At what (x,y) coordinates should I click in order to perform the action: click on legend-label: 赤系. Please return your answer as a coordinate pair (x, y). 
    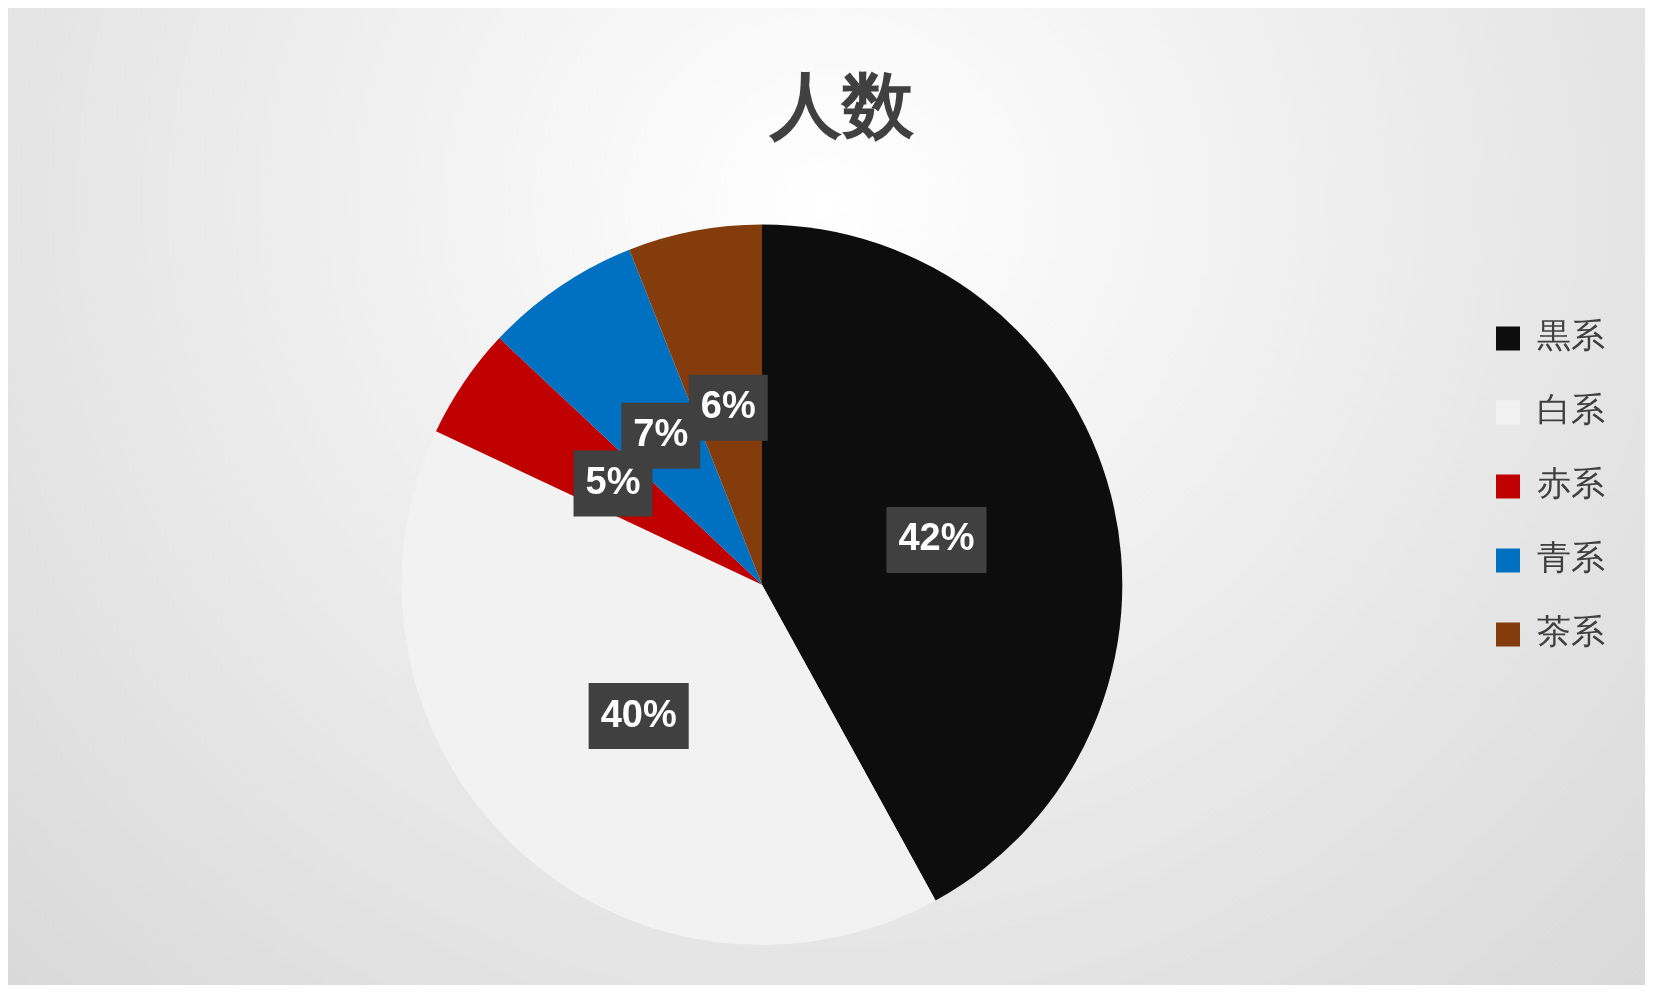
    Looking at the image, I should click on (1571, 483).